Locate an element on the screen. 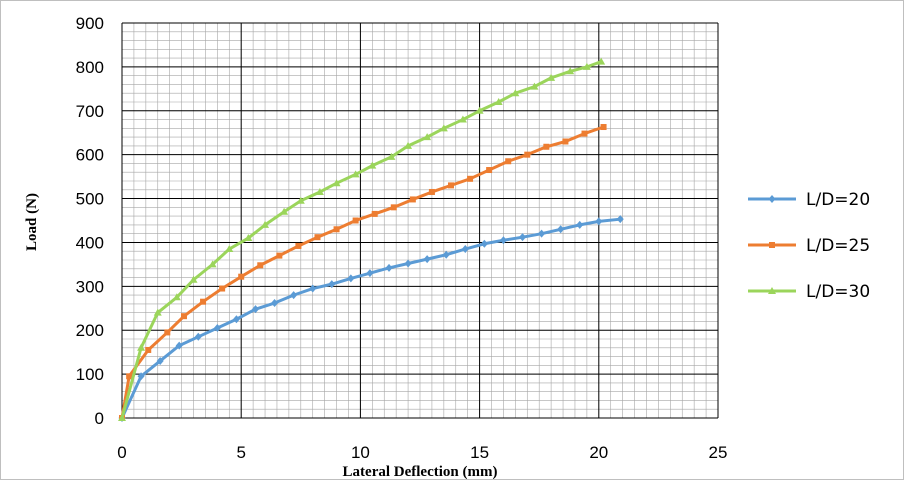  x-tick-label: 20 is located at coordinates (598, 452).